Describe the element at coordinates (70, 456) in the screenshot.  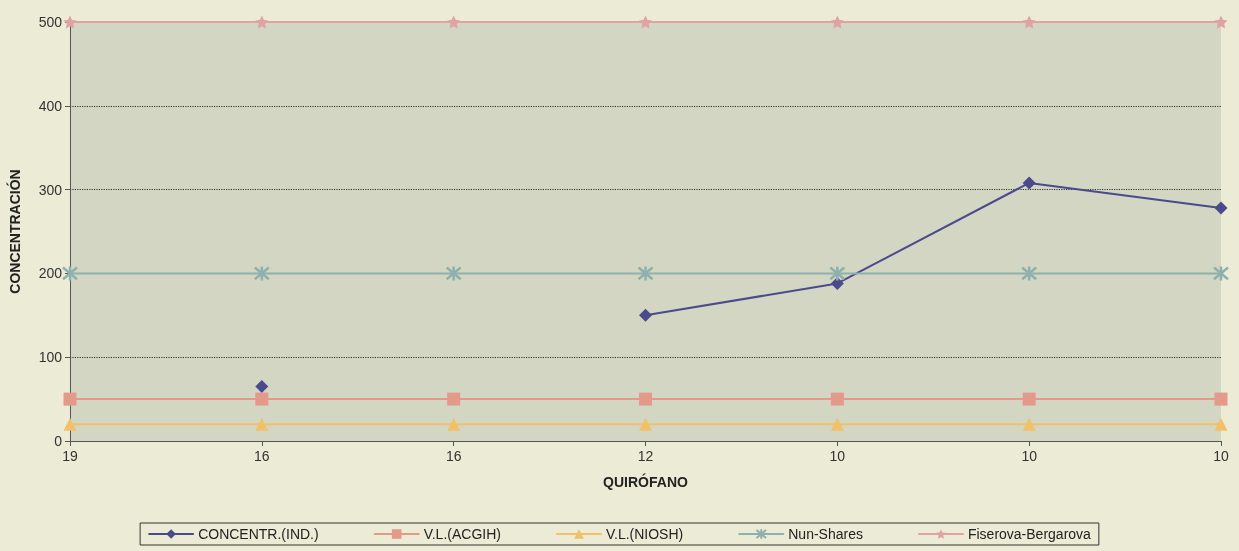
I see `x-tick-label: 19` at that location.